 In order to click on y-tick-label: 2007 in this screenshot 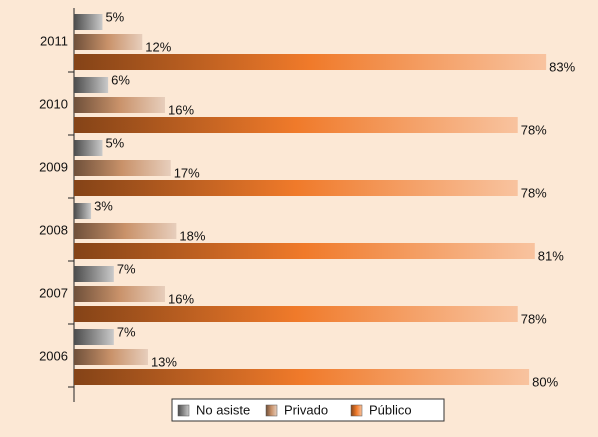, I will do `click(53, 292)`.